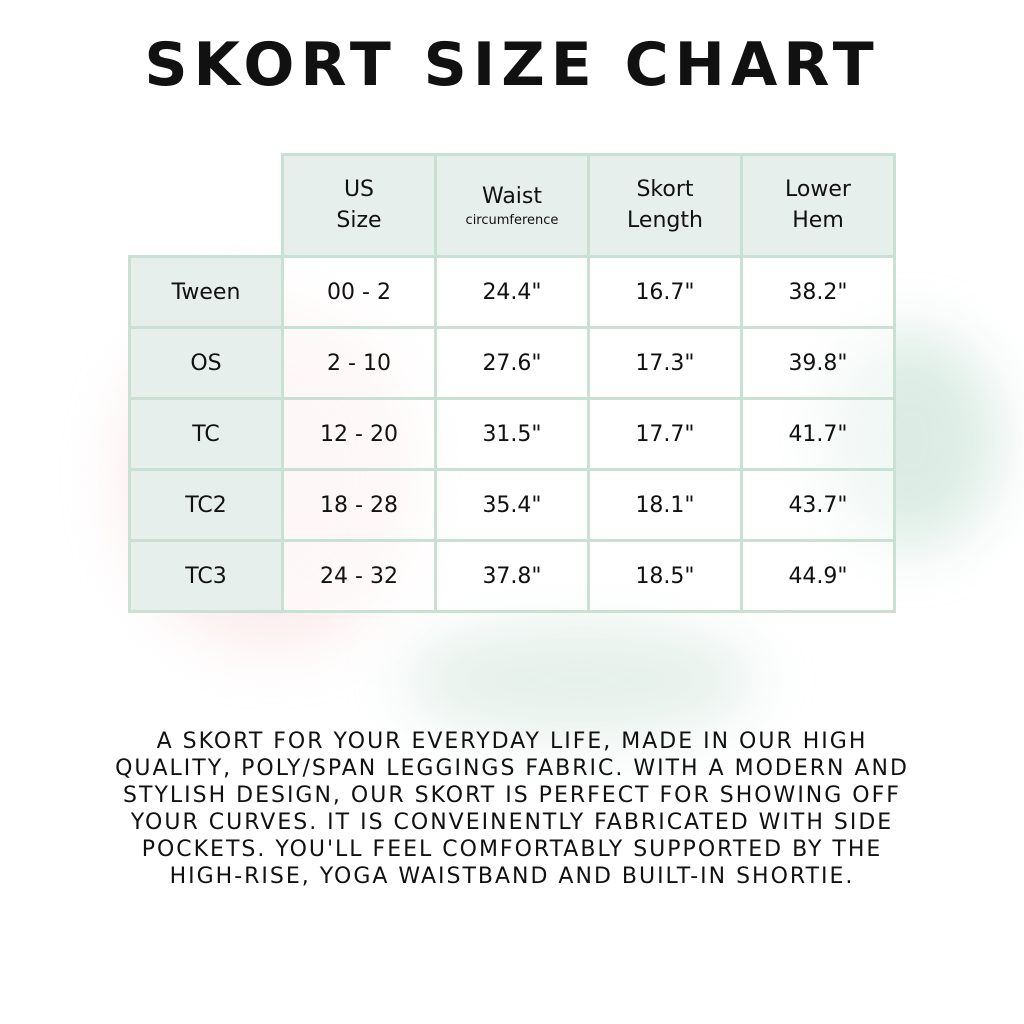 Image resolution: width=1024 pixels, height=1024 pixels. What do you see at coordinates (818, 363) in the screenshot?
I see `table-cell: 39.8"` at bounding box center [818, 363].